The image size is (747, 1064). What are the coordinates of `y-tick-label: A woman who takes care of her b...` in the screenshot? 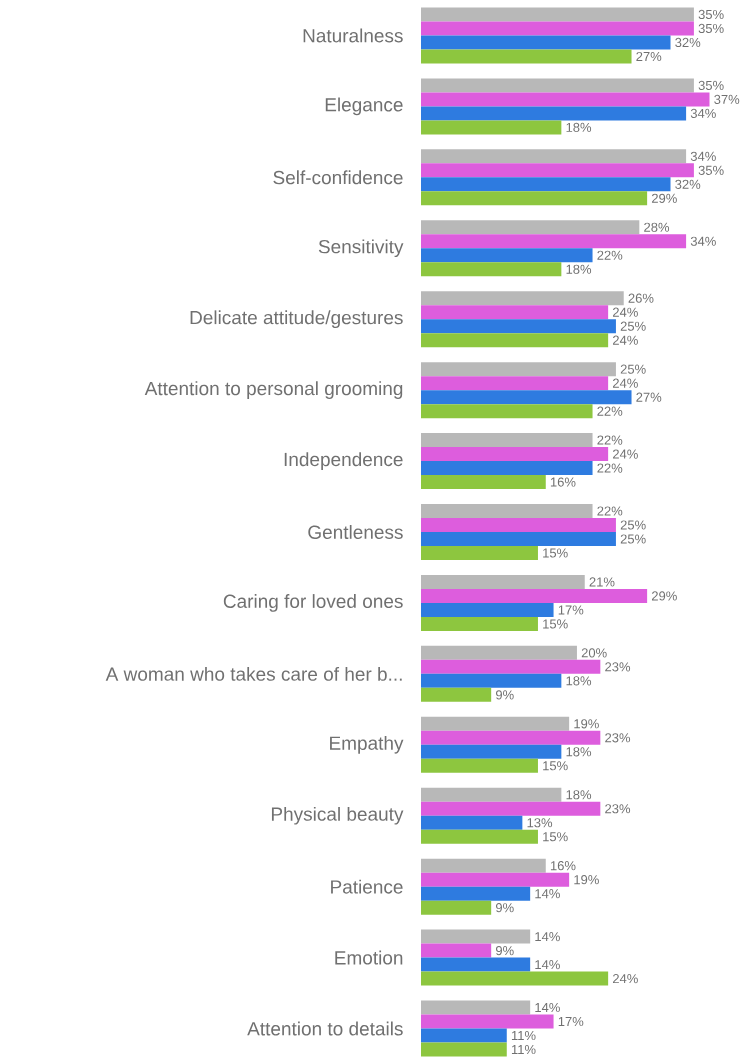 It's located at (253, 673).